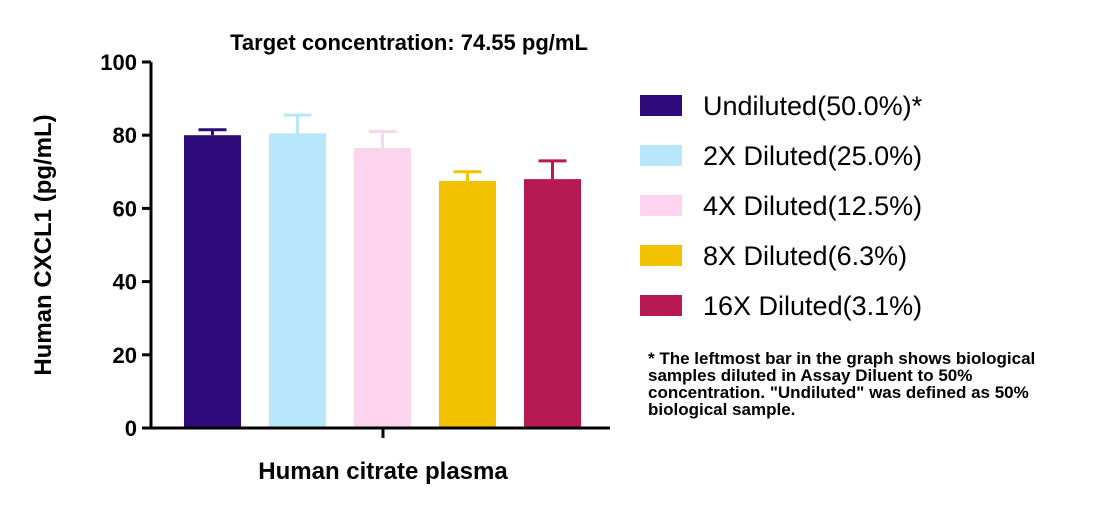 The width and height of the screenshot is (1097, 507). Describe the element at coordinates (813, 106) in the screenshot. I see `legend-label: Undiluted(50.0%)*` at that location.